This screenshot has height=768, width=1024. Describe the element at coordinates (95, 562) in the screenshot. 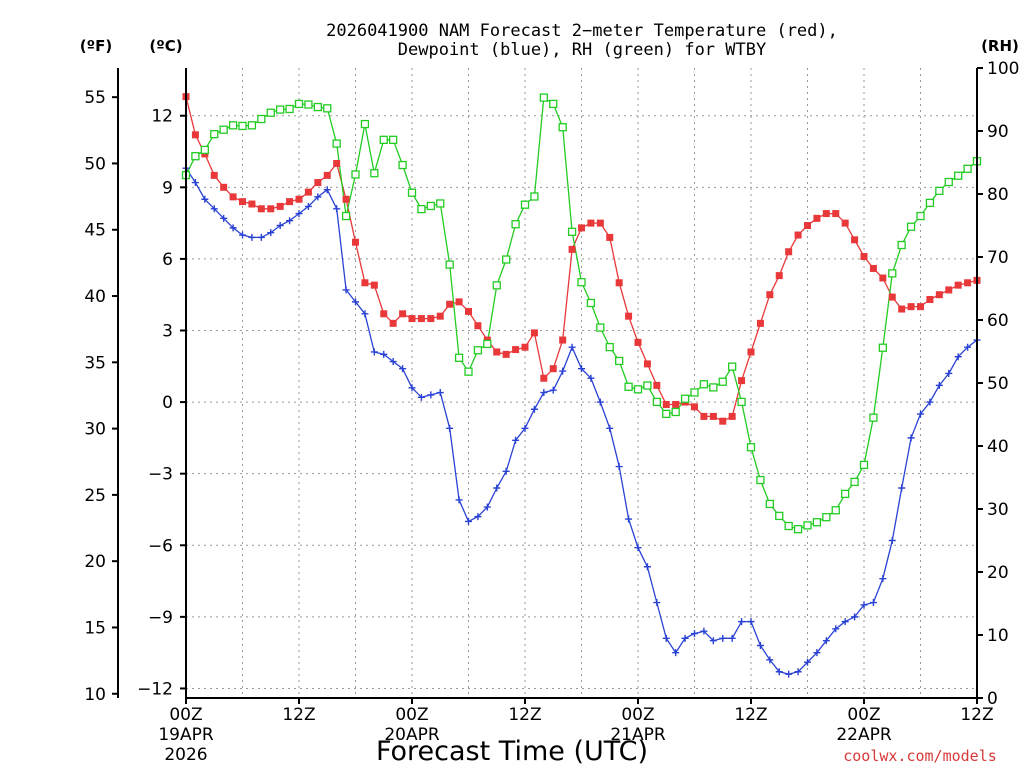

I see `fahrenheit-tick-label: 20` at that location.